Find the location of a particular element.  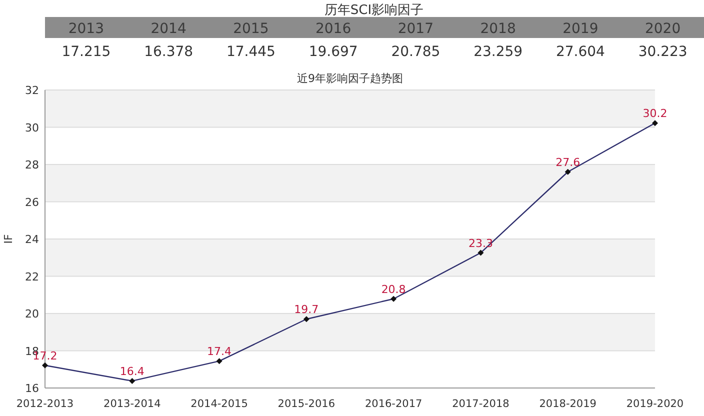

text: 2017 is located at coordinates (416, 29).